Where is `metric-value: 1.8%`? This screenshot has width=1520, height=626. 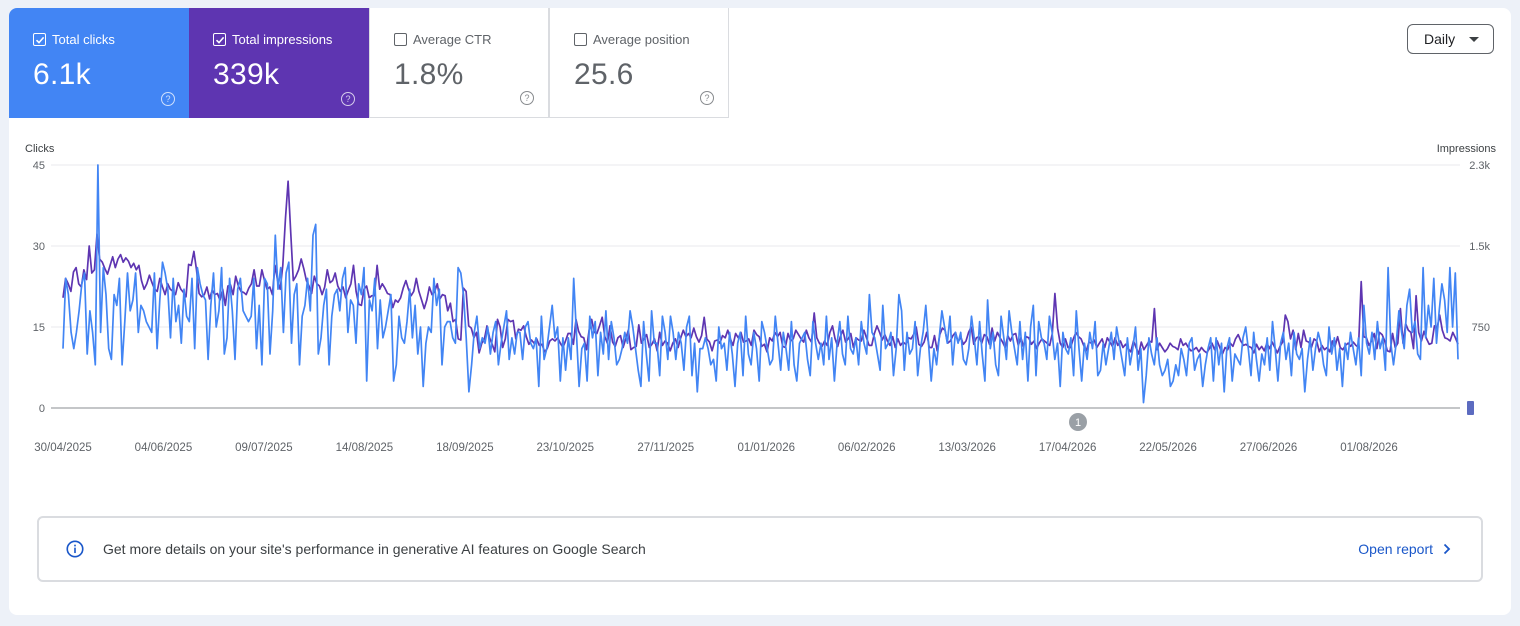
metric-value: 1.8% is located at coordinates (429, 74).